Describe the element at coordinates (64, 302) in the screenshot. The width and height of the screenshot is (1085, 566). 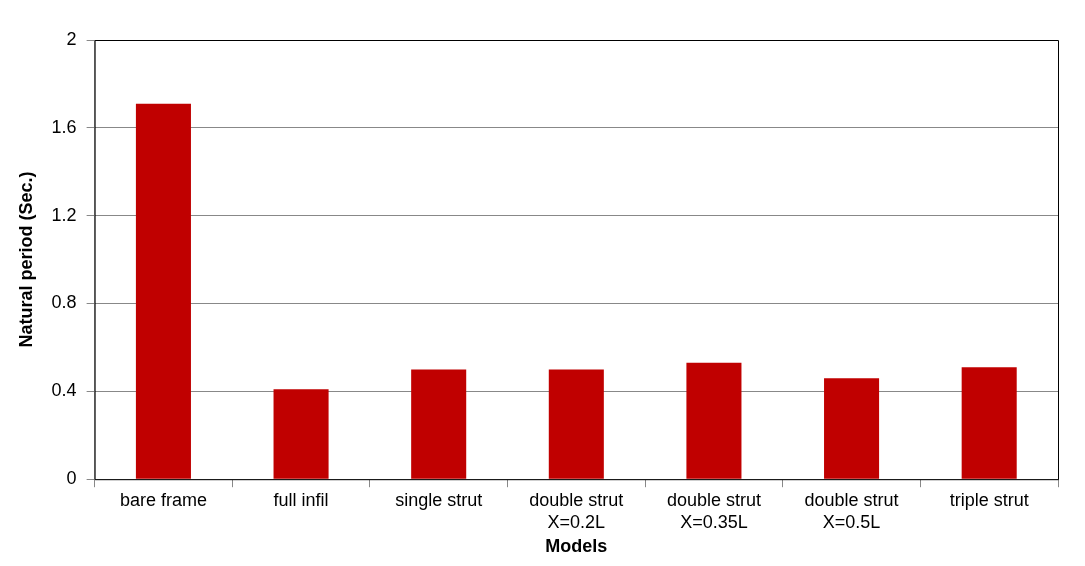
I see `y-tick-label: 0.8` at that location.